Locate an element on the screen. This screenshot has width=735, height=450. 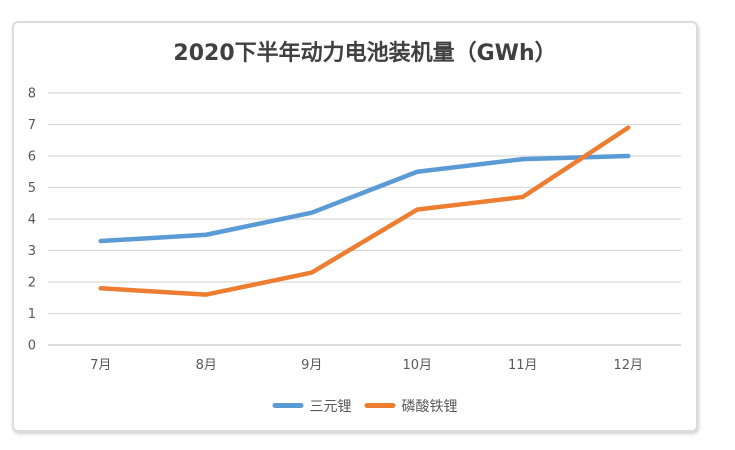
y-tick-label: 7 is located at coordinates (32, 125).